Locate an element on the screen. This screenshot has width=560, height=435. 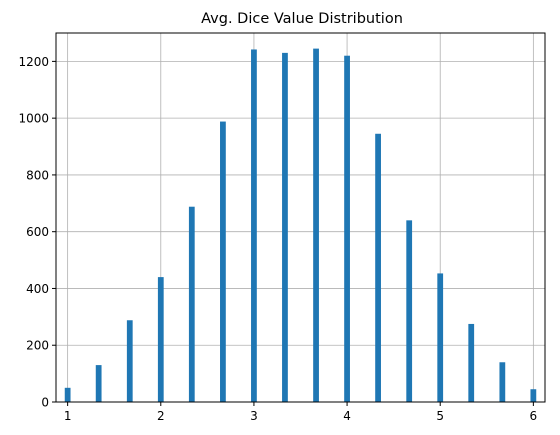
x-tick-label: 5 is located at coordinates (440, 416).